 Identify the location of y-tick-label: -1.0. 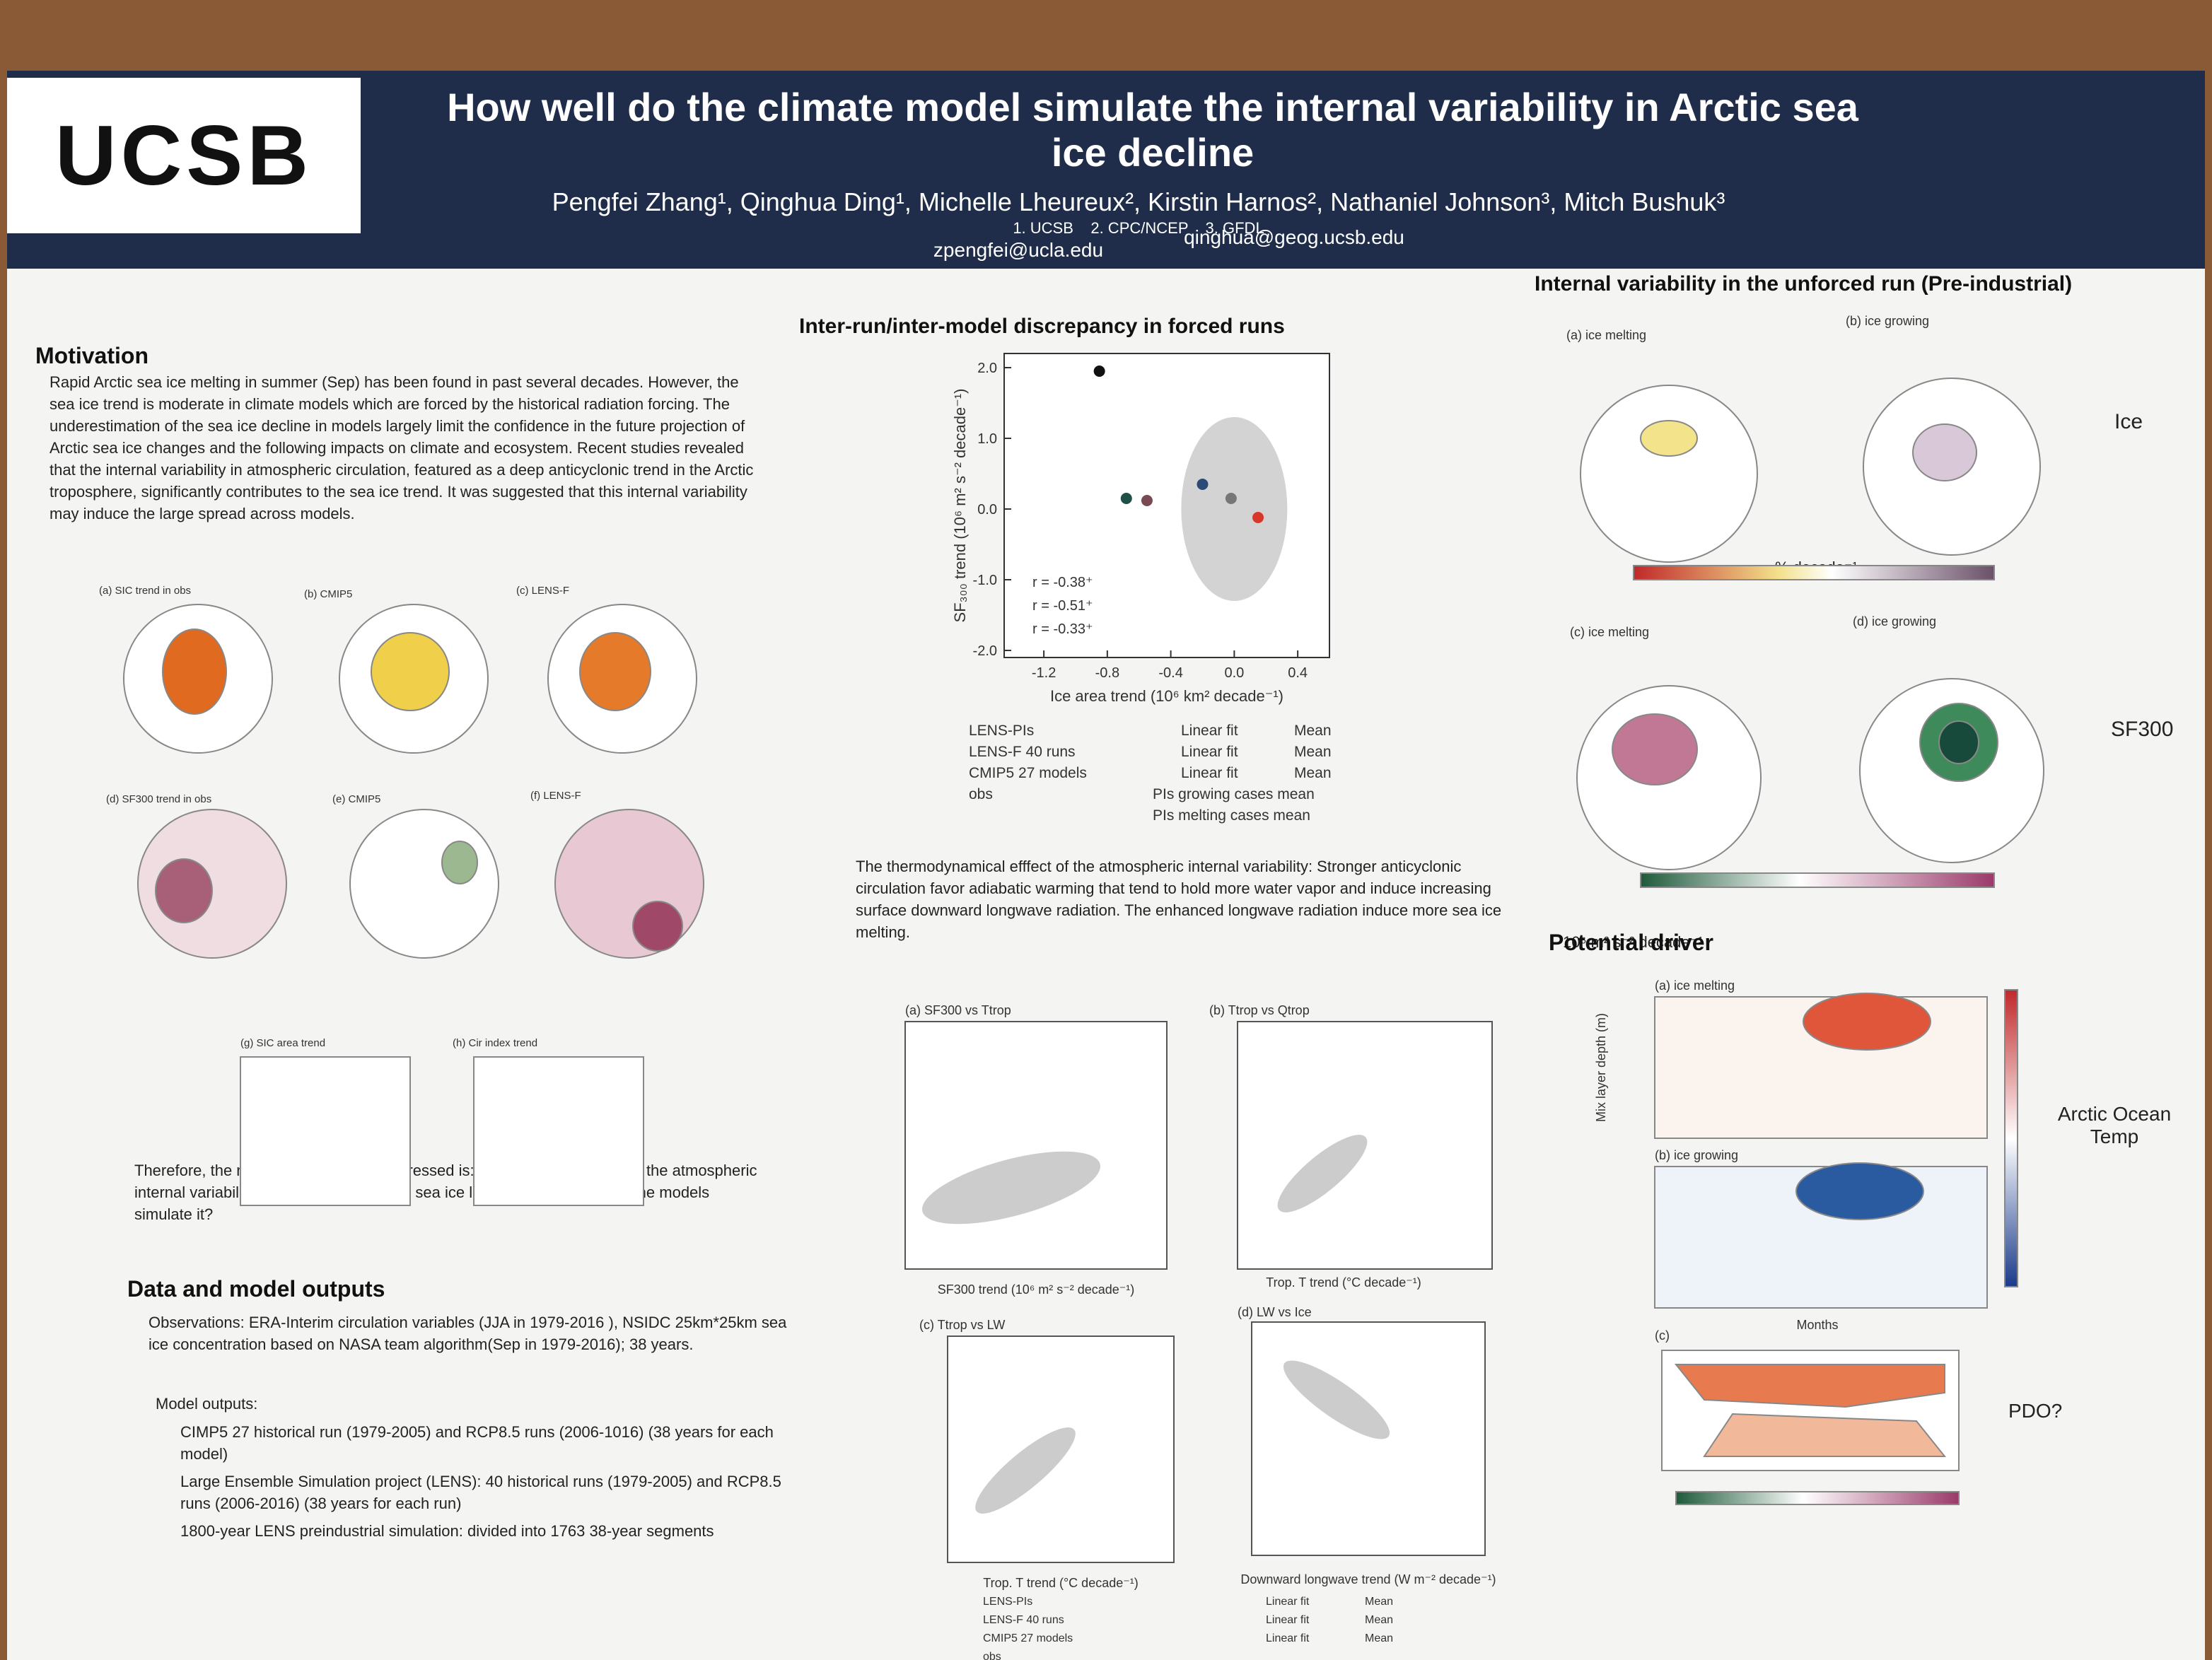
(985, 580).